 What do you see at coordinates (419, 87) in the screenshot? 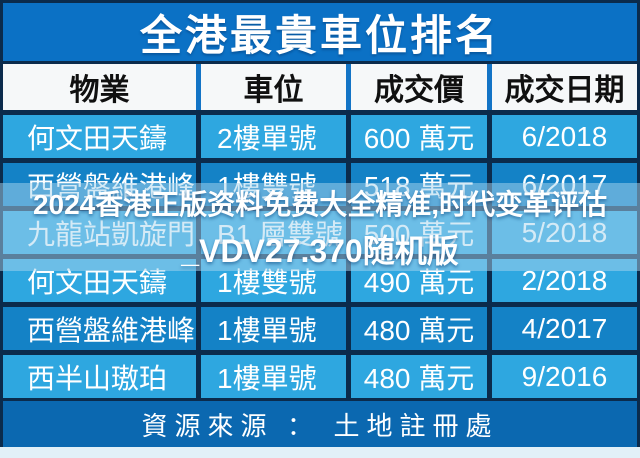
I see `column-header-price: 成交價` at bounding box center [419, 87].